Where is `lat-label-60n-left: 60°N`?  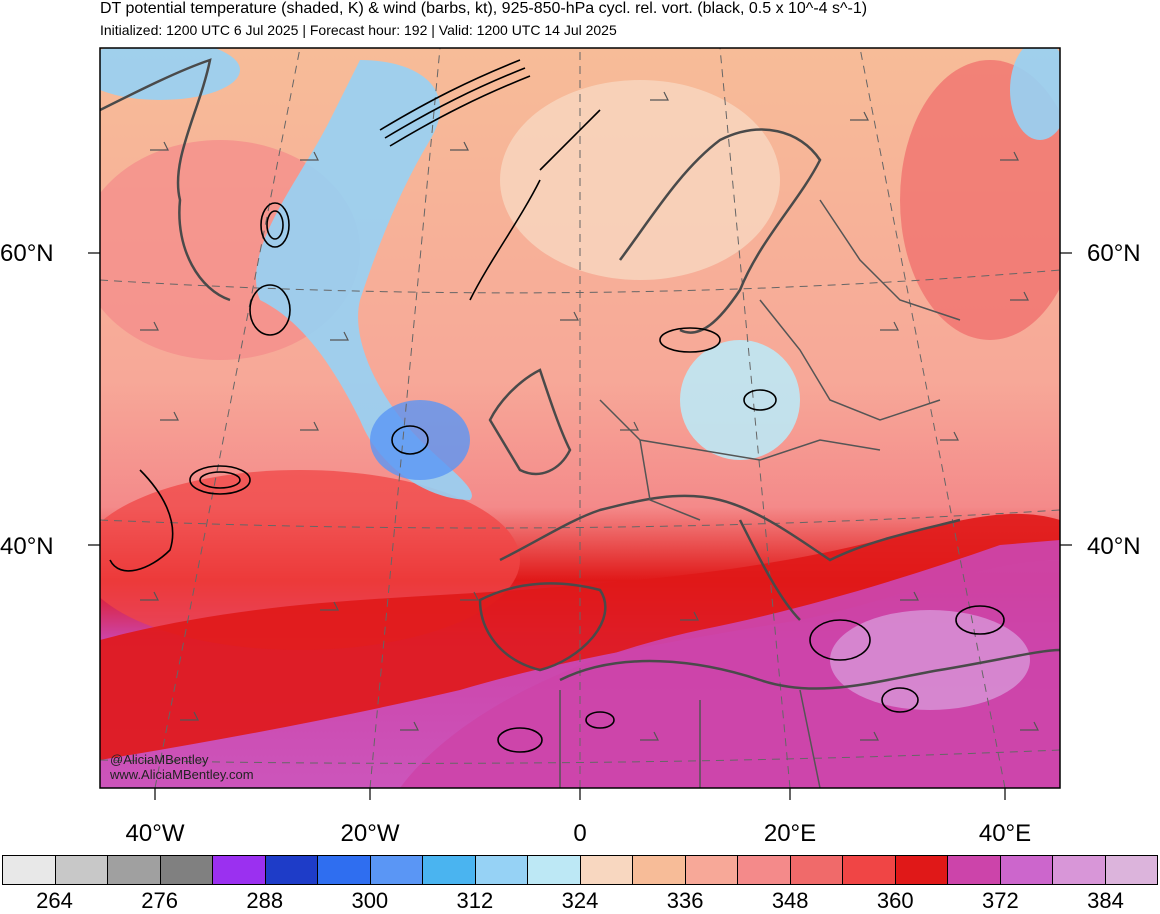
lat-label-60n-left: 60°N is located at coordinates (27, 253).